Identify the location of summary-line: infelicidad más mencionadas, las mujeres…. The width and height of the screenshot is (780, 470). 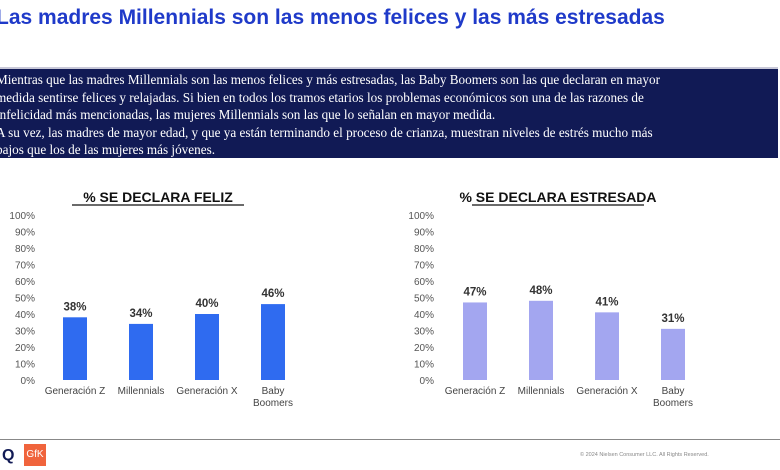
(248, 114).